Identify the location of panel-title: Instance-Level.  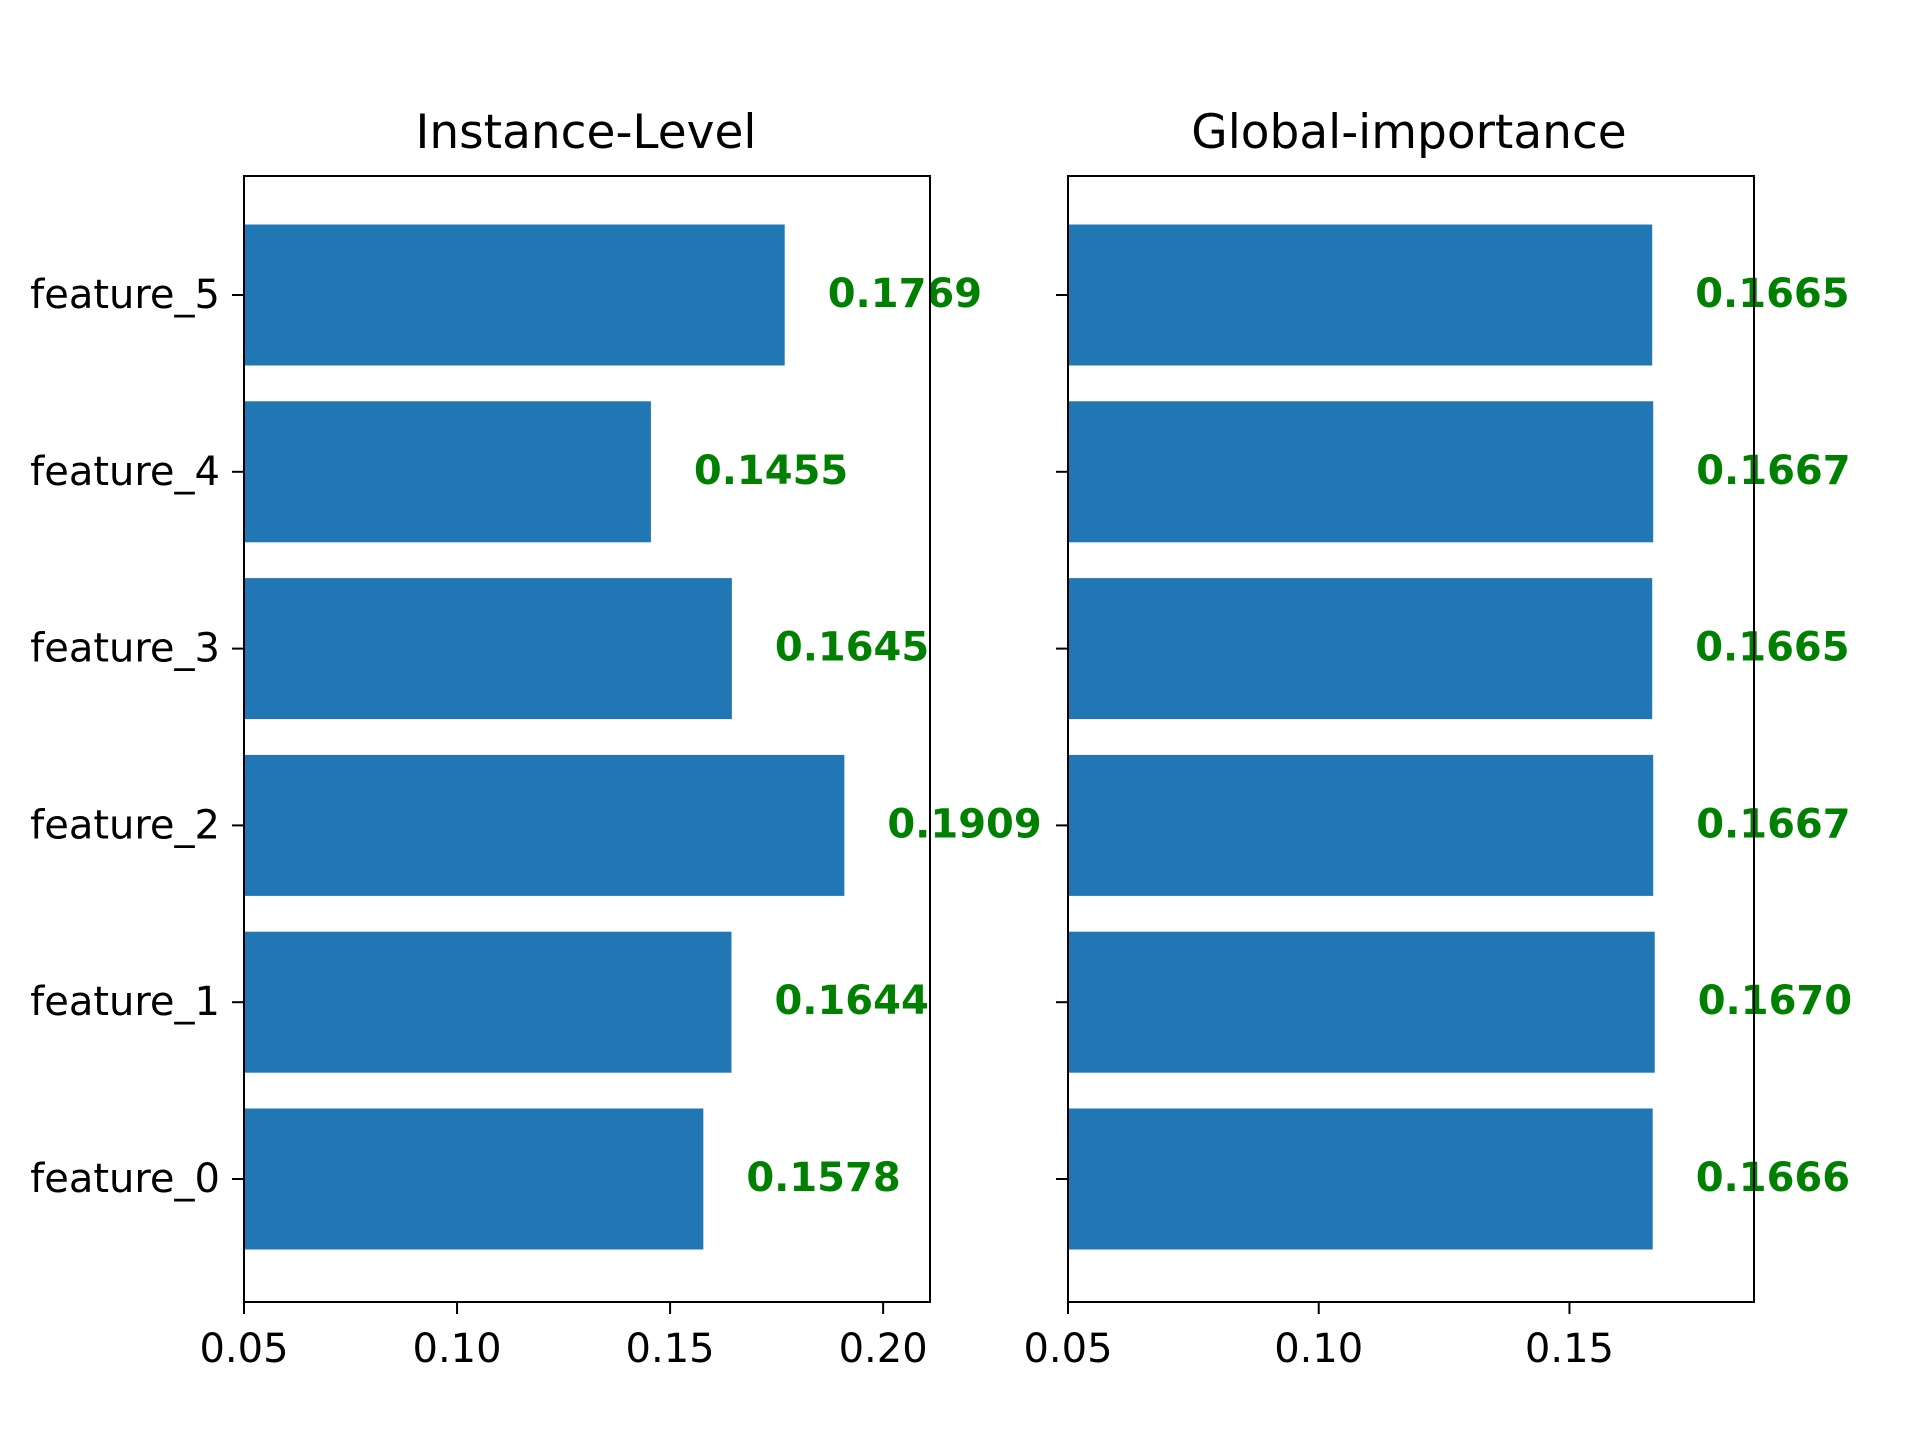
(586, 132).